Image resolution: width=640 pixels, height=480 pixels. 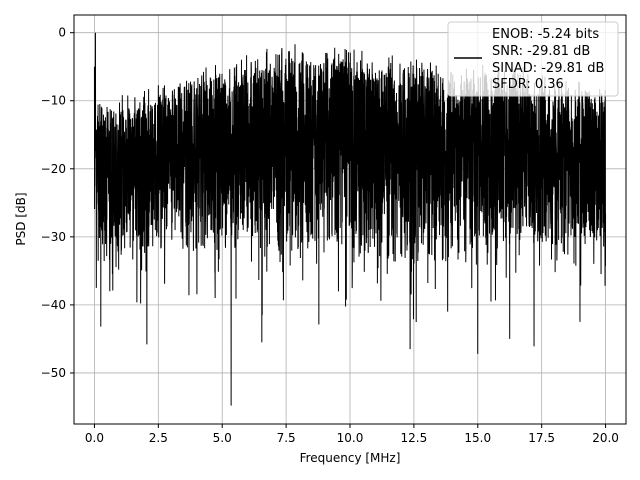 What do you see at coordinates (545, 34) in the screenshot?
I see `legend-entry-enob: ENOB: -5.24 bits` at bounding box center [545, 34].